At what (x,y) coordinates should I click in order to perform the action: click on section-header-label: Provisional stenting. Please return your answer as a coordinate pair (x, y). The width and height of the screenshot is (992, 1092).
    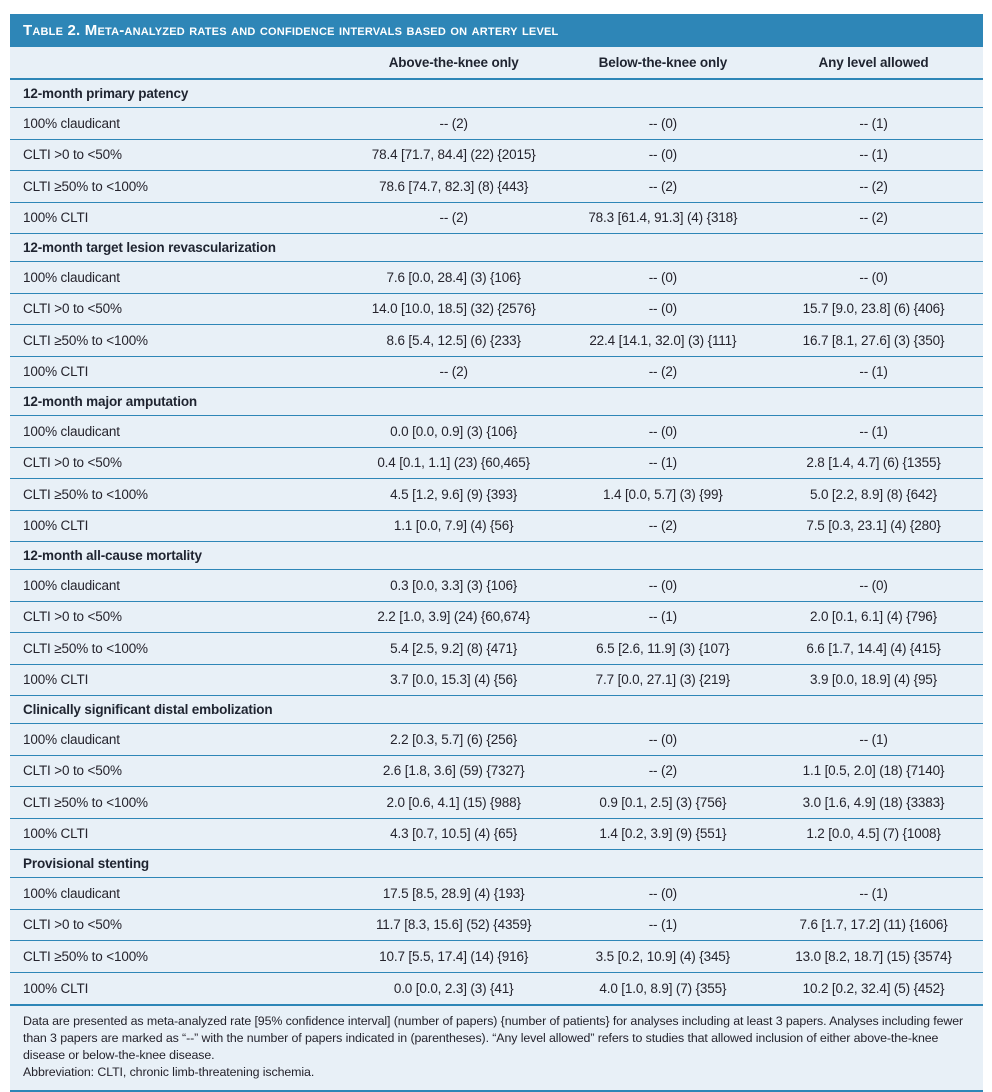
    Looking at the image, I should click on (496, 863).